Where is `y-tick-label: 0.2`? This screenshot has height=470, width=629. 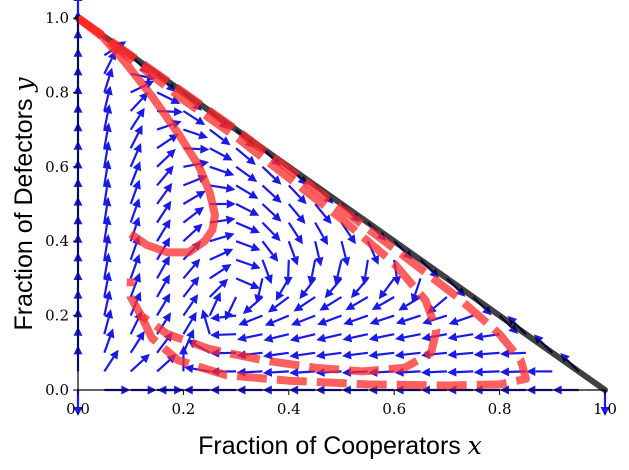
y-tick-label: 0.2 is located at coordinates (57, 316).